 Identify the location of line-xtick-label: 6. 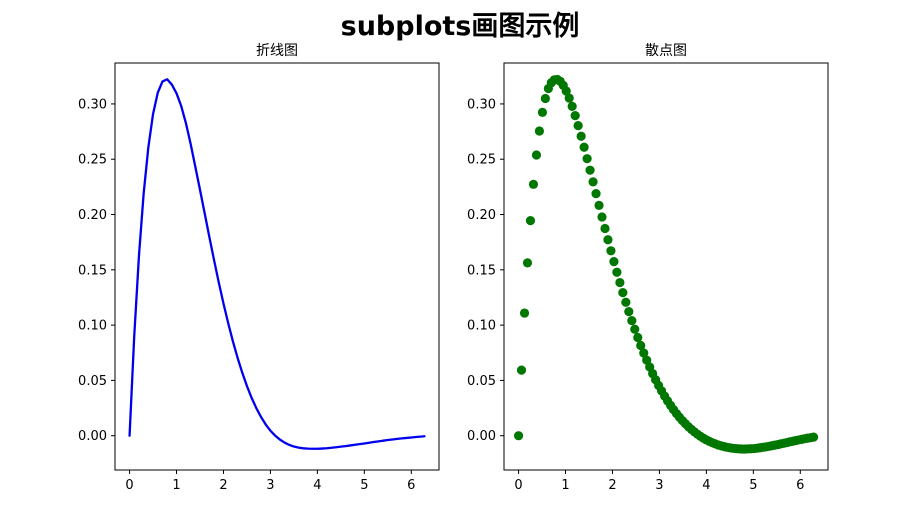
(411, 485).